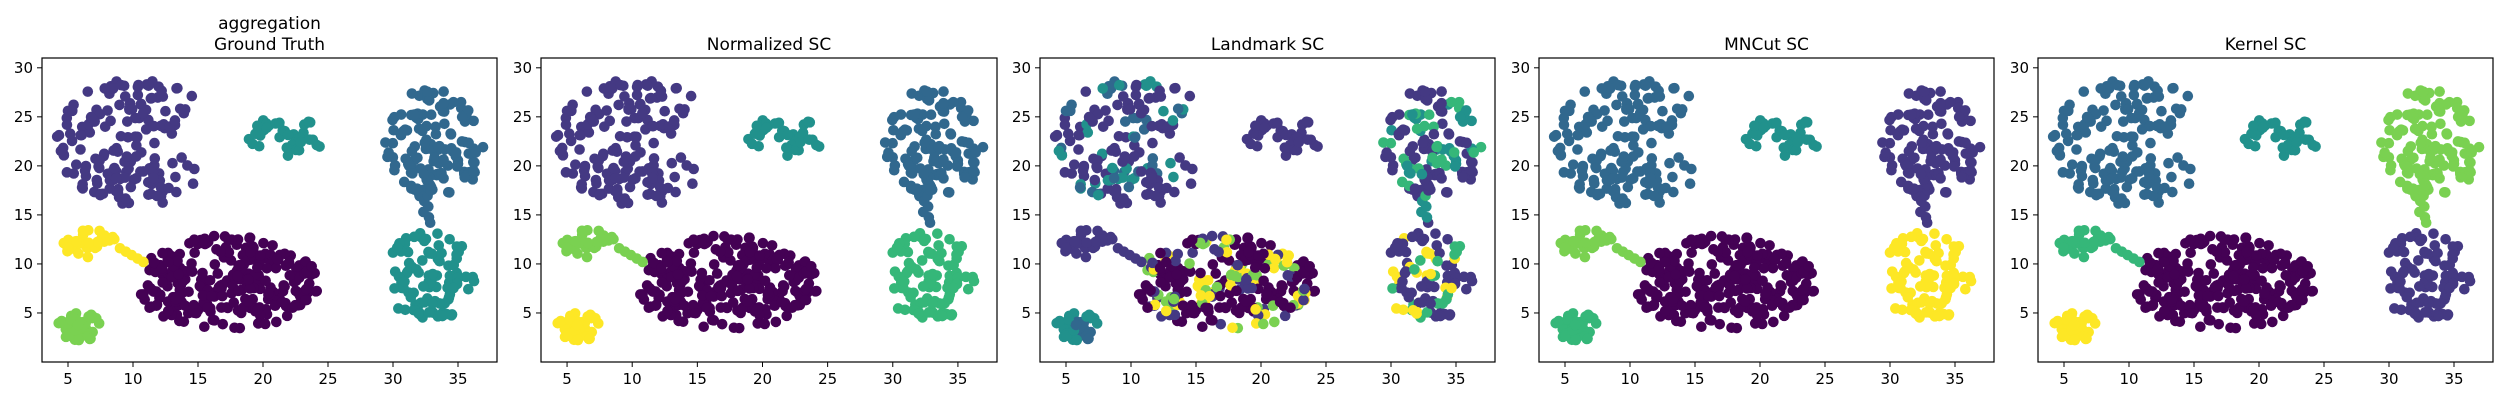 The height and width of the screenshot is (400, 2500). What do you see at coordinates (769, 211) in the screenshot?
I see `scatter-points` at bounding box center [769, 211].